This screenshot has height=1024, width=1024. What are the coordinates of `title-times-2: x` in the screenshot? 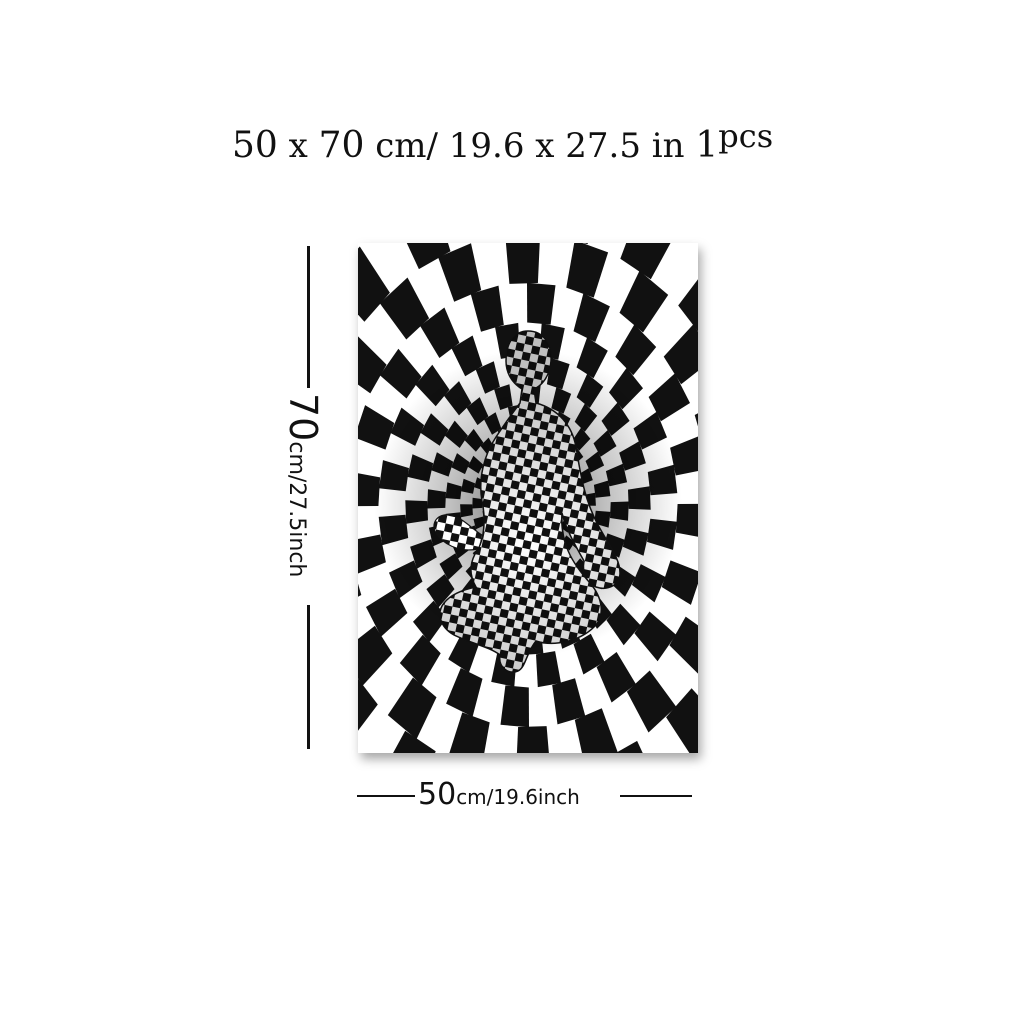 It's located at (545, 146).